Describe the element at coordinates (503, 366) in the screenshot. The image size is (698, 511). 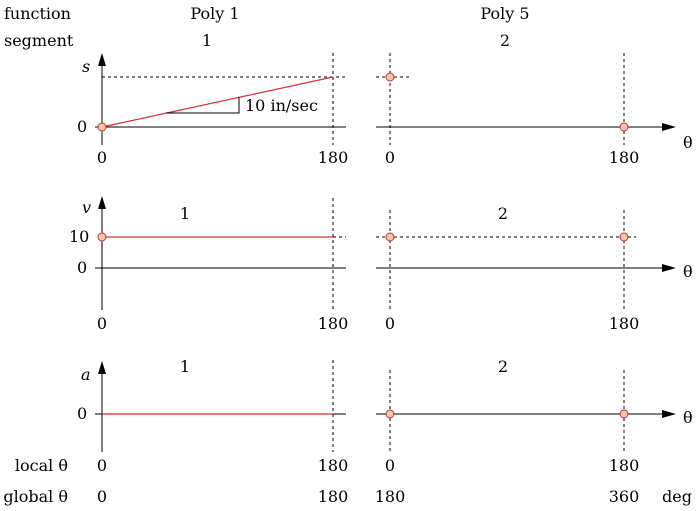
I see `a-segment-label-2: 2` at that location.